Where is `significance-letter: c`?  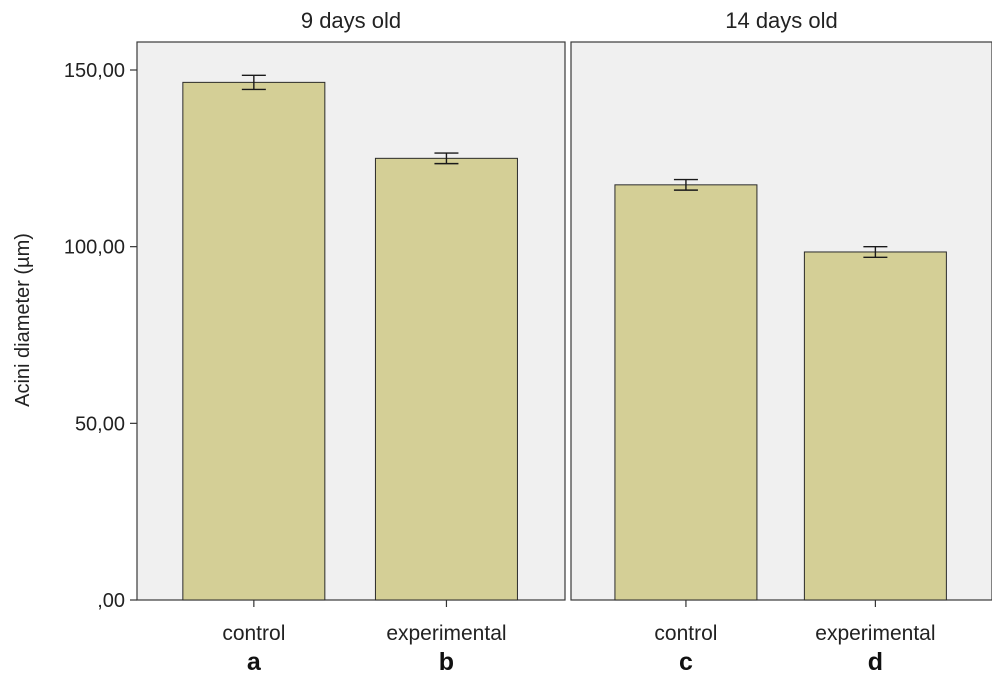
significance-letter: c is located at coordinates (686, 662).